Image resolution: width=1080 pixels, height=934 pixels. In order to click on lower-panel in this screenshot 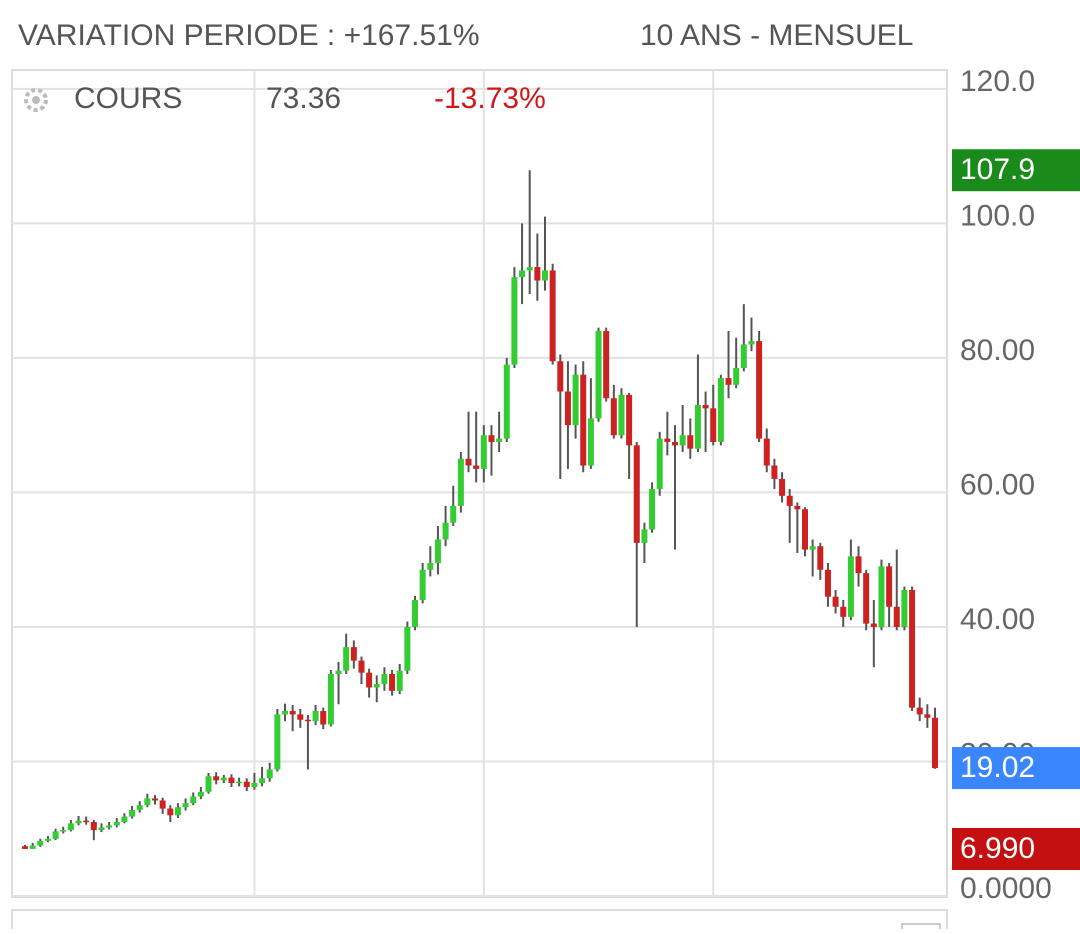, I will do `click(479, 921)`.